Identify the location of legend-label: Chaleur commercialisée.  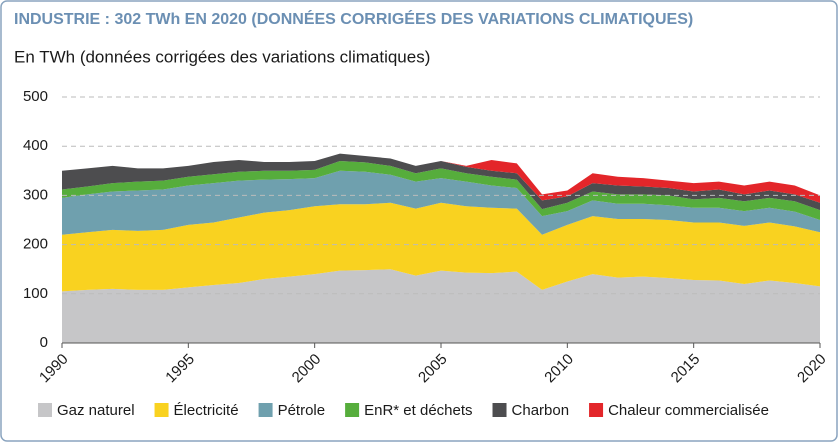
(688, 410).